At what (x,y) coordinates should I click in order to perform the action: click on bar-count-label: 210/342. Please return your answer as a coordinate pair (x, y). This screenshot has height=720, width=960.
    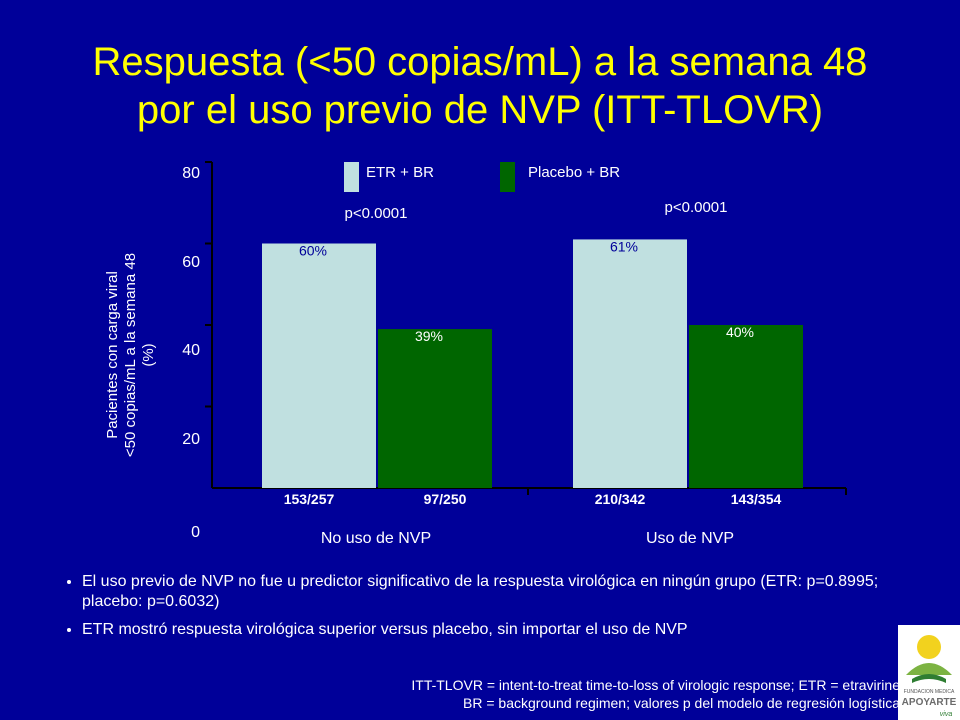
    Looking at the image, I should click on (620, 499).